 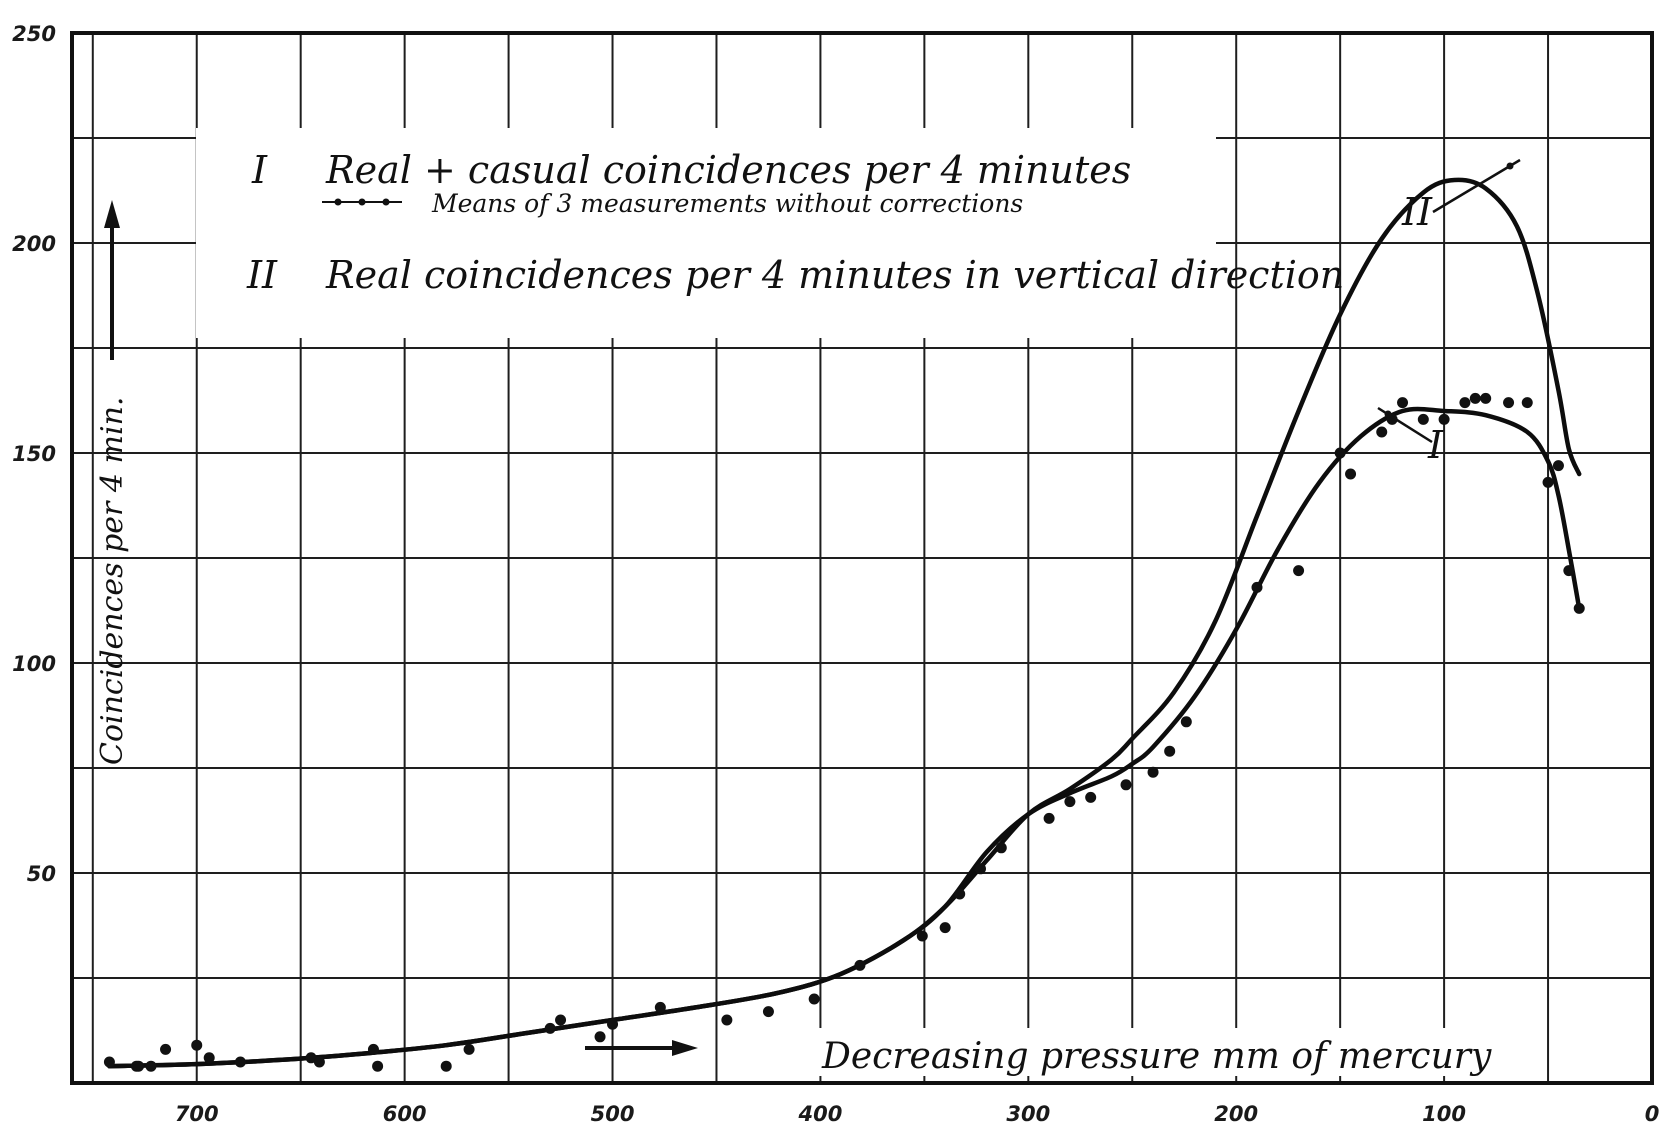 What do you see at coordinates (34, 454) in the screenshot?
I see `y-tick-label: 150` at bounding box center [34, 454].